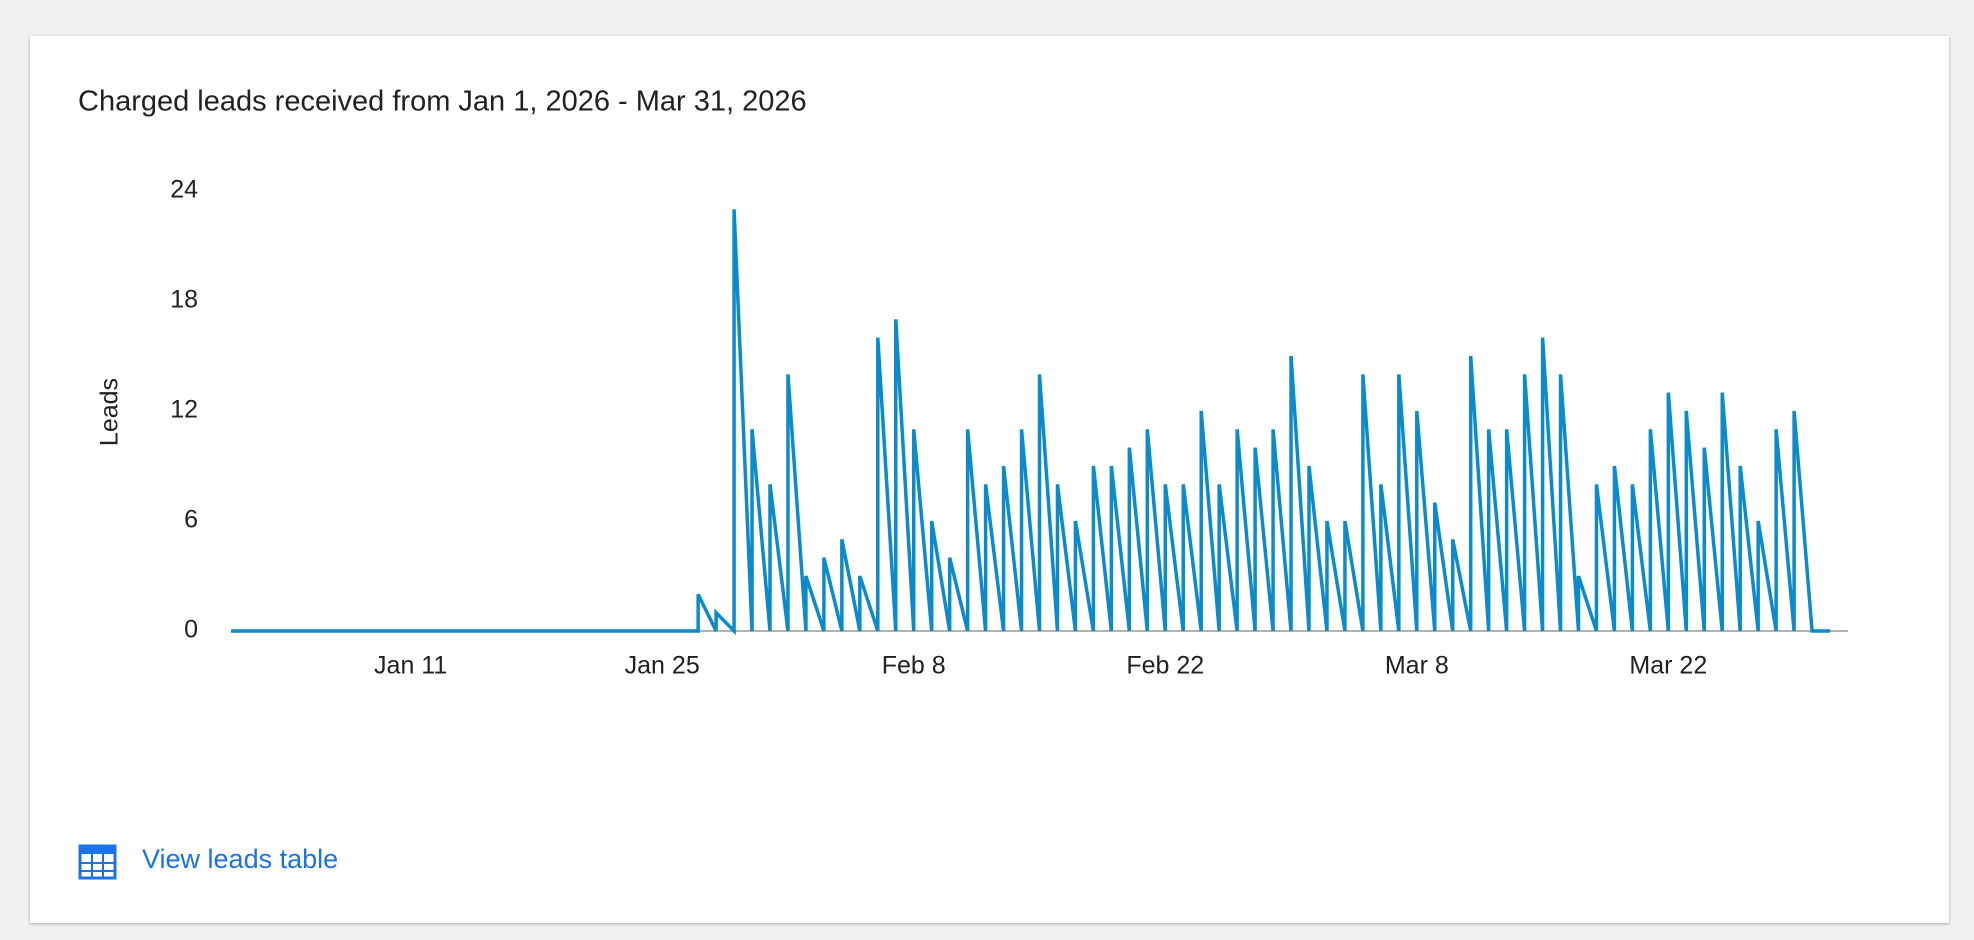 The width and height of the screenshot is (1974, 940). What do you see at coordinates (1668, 666) in the screenshot?
I see `x-tick-label: Mar 22` at bounding box center [1668, 666].